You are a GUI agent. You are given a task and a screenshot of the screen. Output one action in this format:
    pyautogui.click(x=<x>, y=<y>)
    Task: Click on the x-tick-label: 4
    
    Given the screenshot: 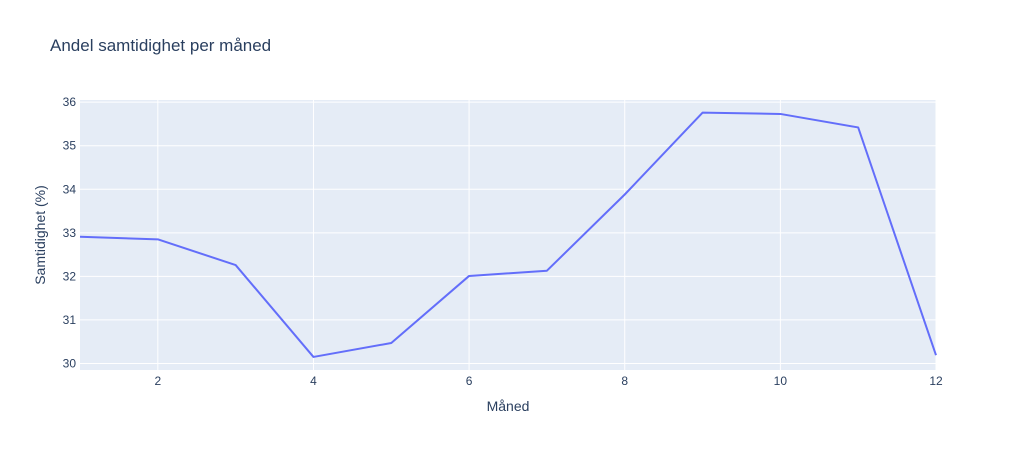 What is the action you would take?
    pyautogui.click(x=313, y=381)
    